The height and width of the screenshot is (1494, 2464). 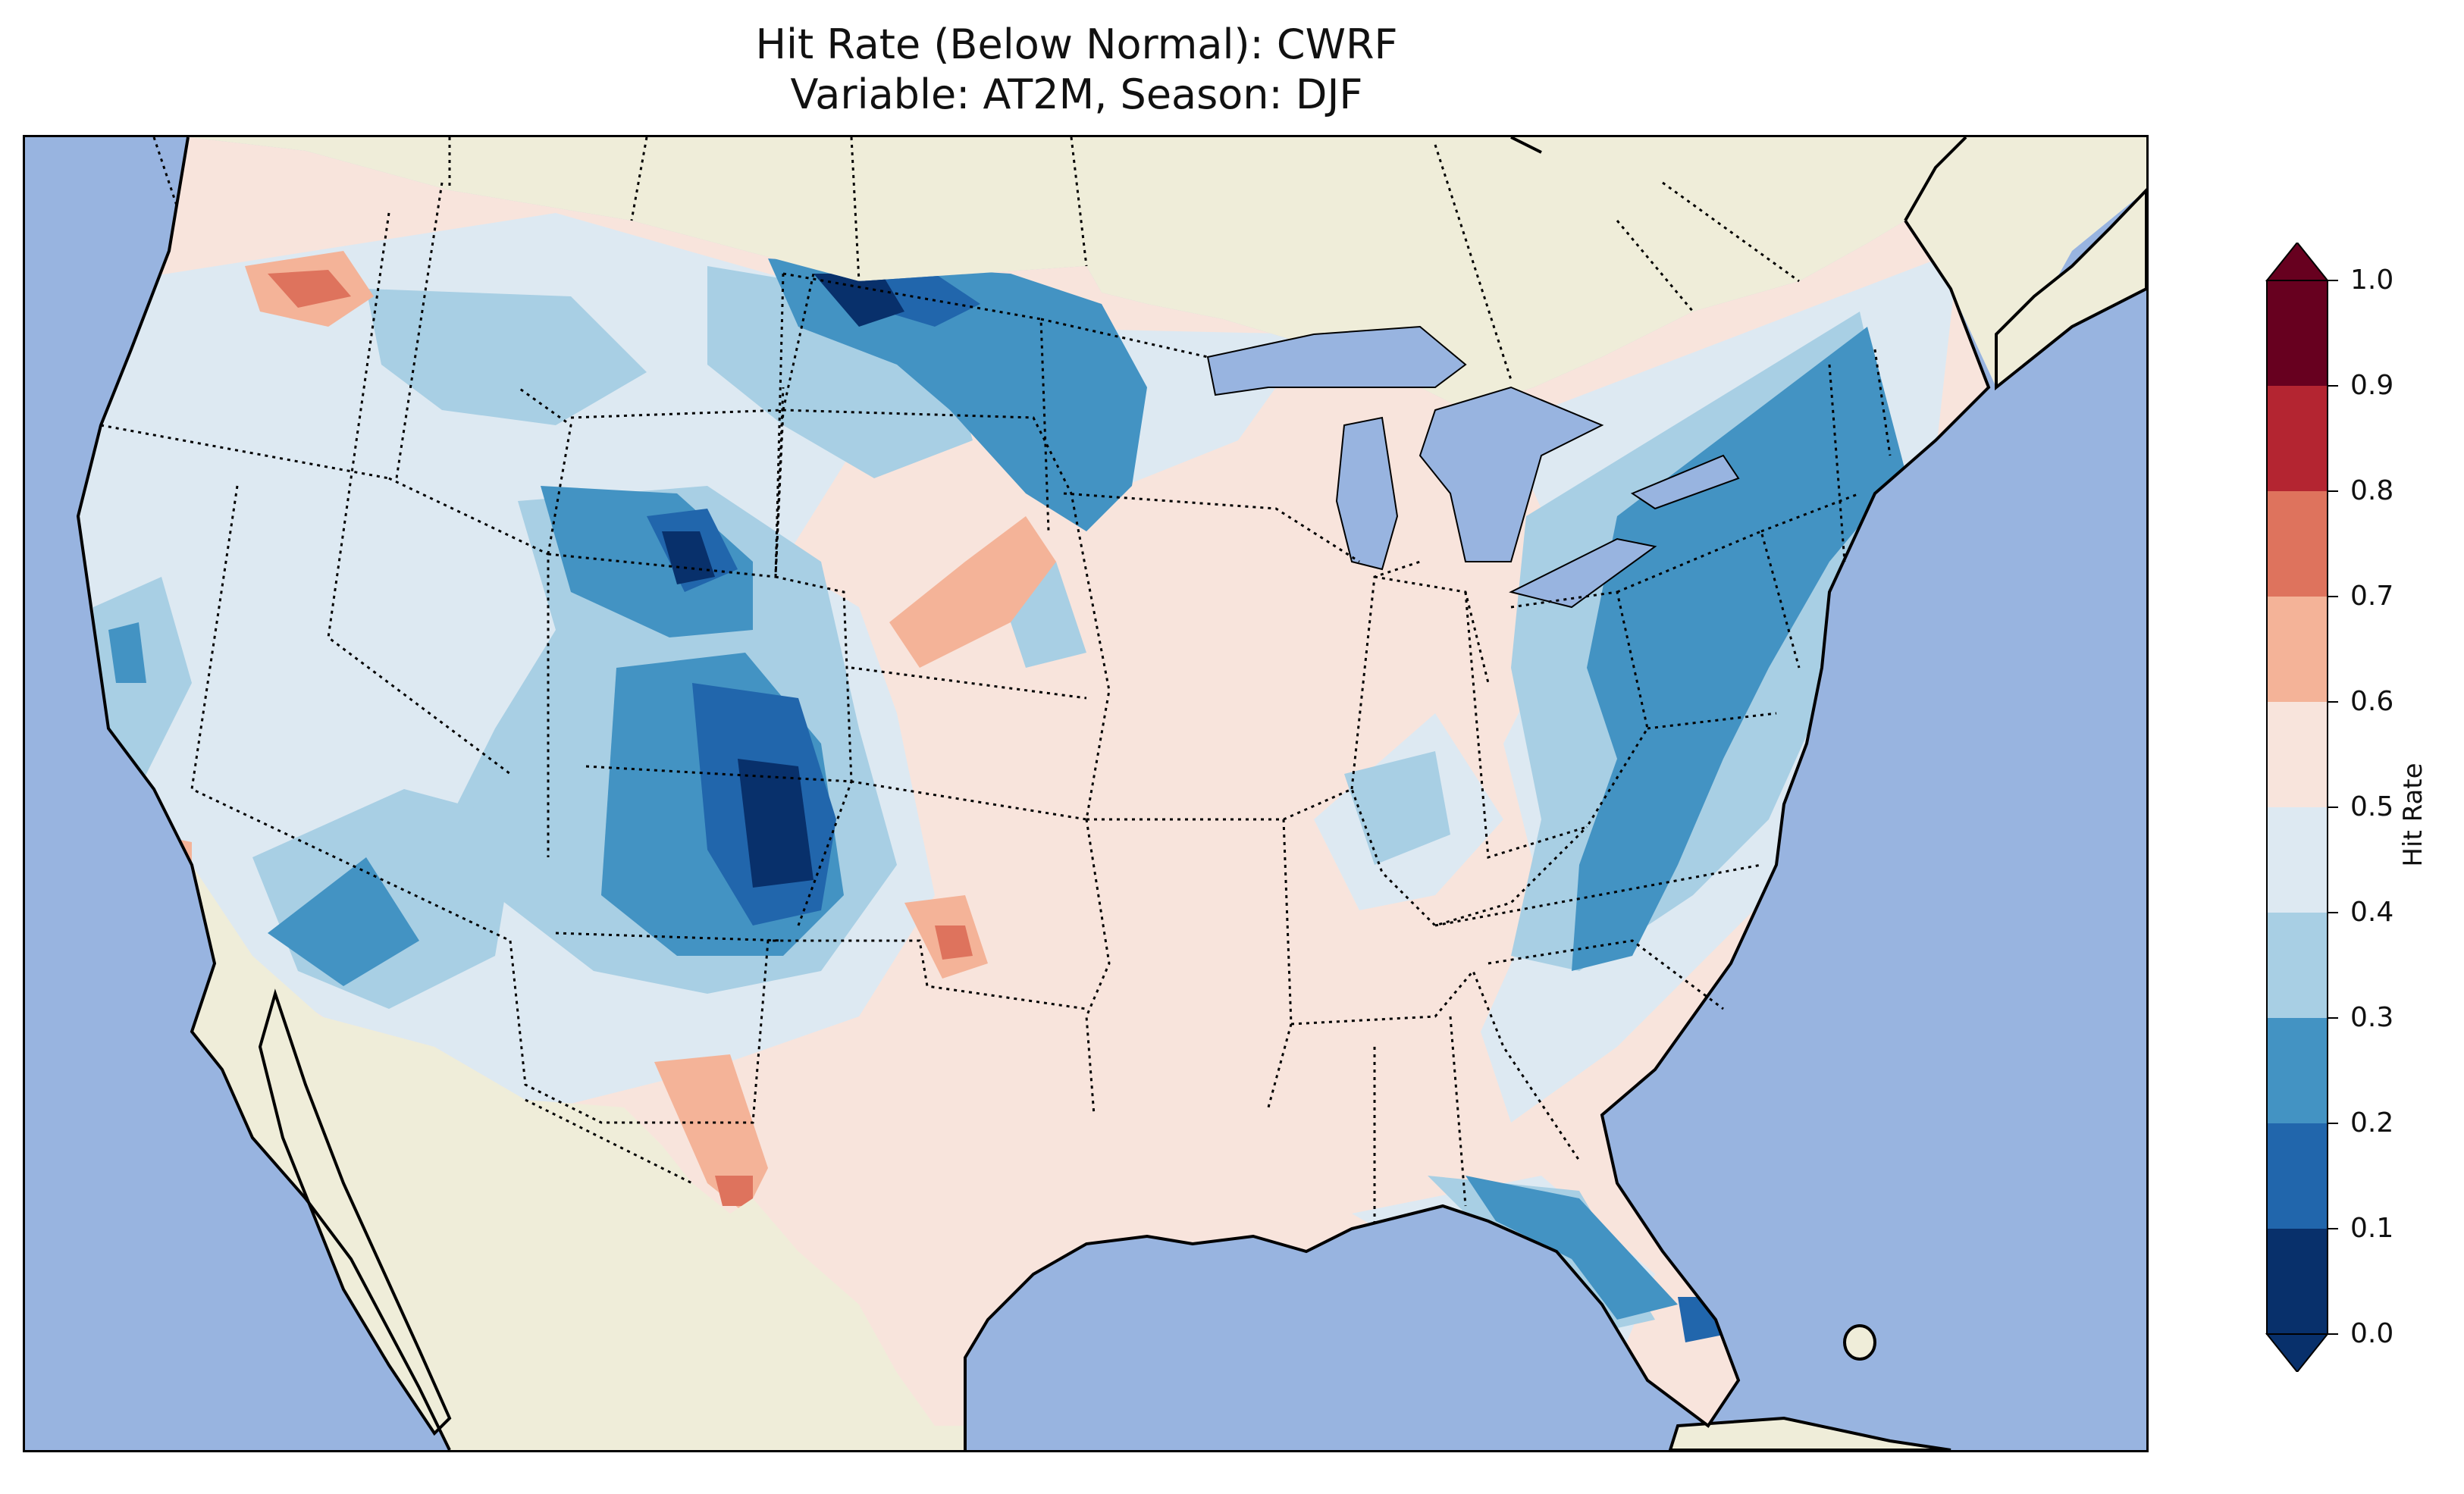 I want to click on colorbar-tick-label: 0.7, so click(x=2372, y=596).